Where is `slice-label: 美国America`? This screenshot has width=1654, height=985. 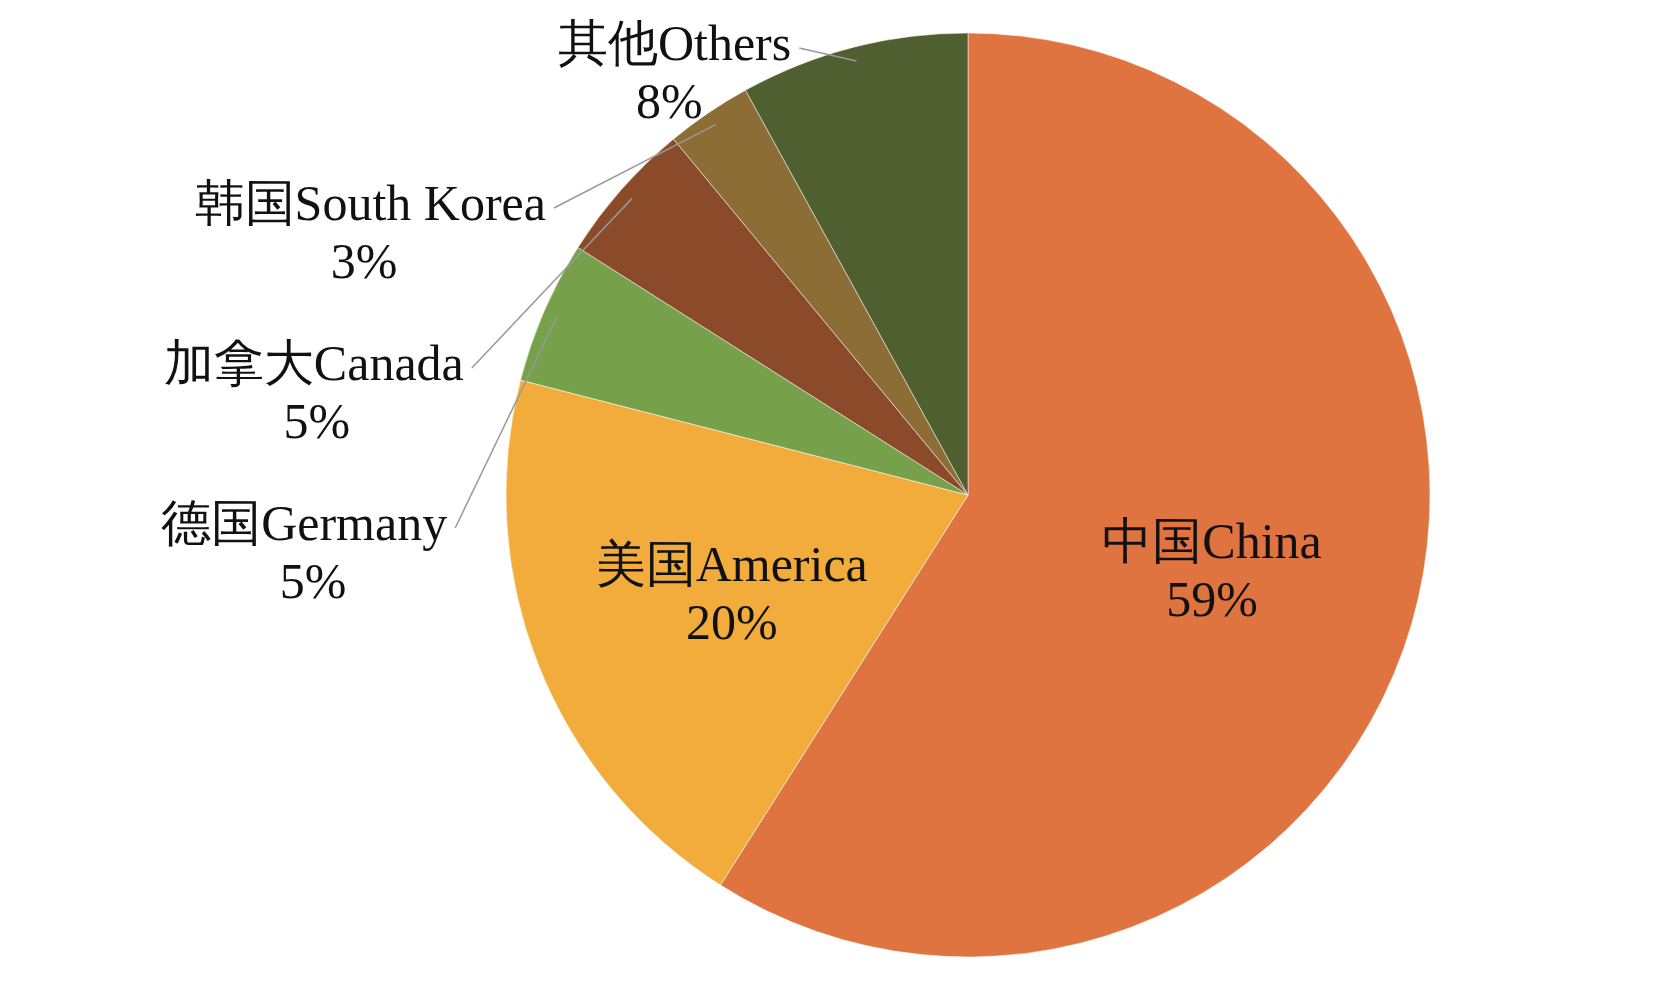
slice-label: 美国America is located at coordinates (731, 563).